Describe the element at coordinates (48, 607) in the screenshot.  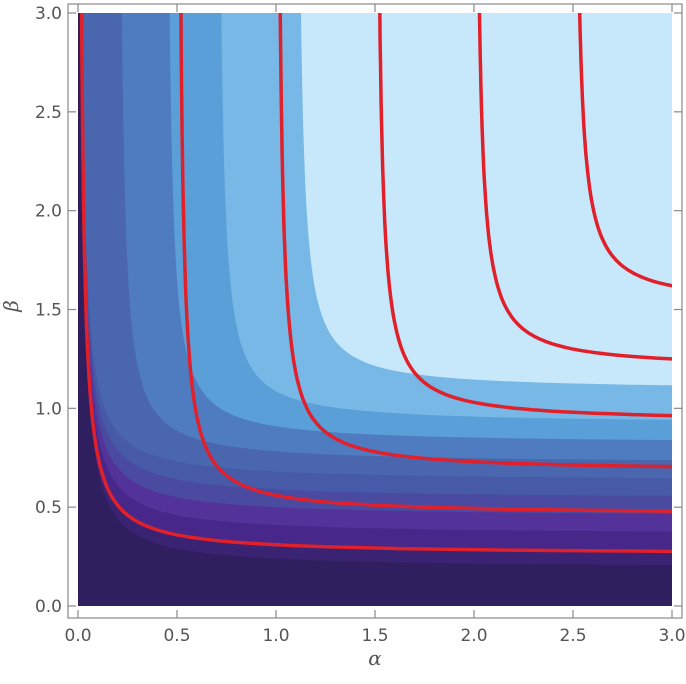
I see `y-tick-label: 0.0` at that location.